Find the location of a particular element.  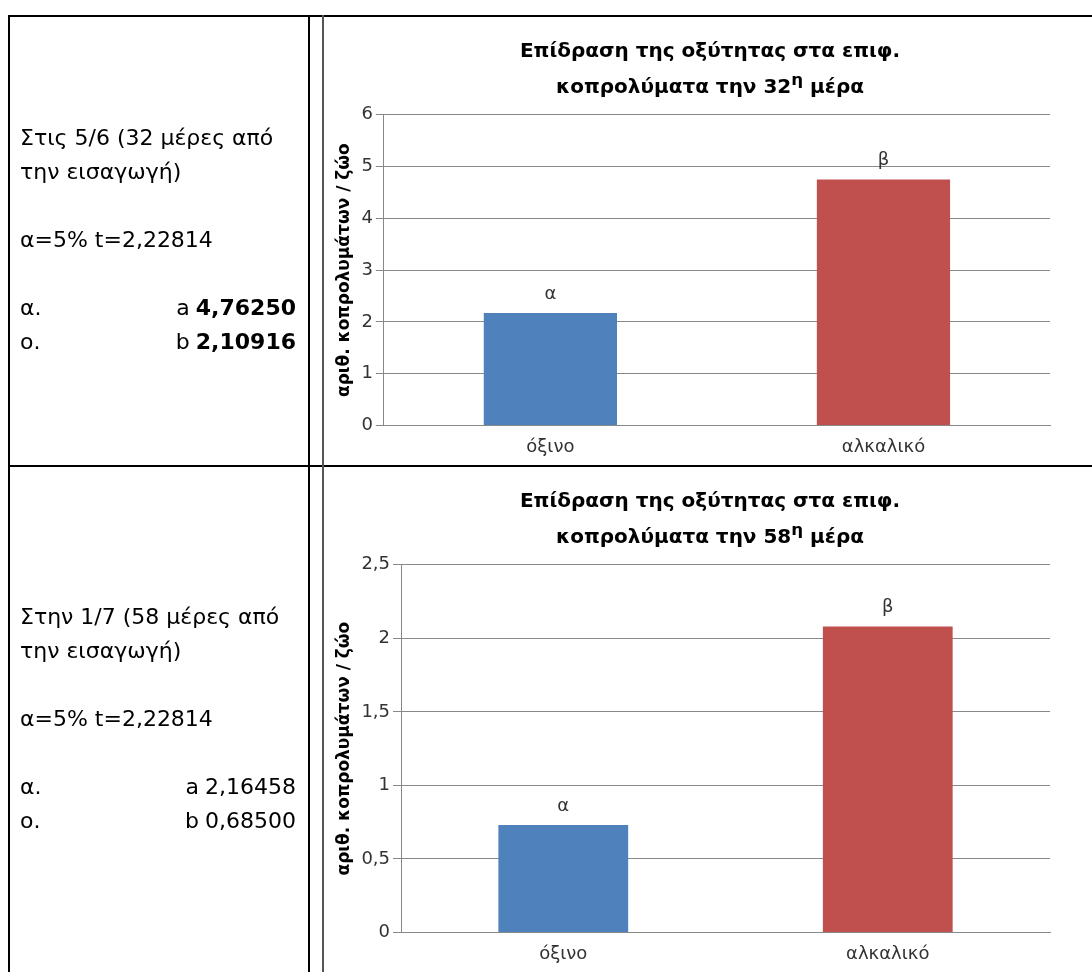

y-tick-label: 6 is located at coordinates (367, 113).